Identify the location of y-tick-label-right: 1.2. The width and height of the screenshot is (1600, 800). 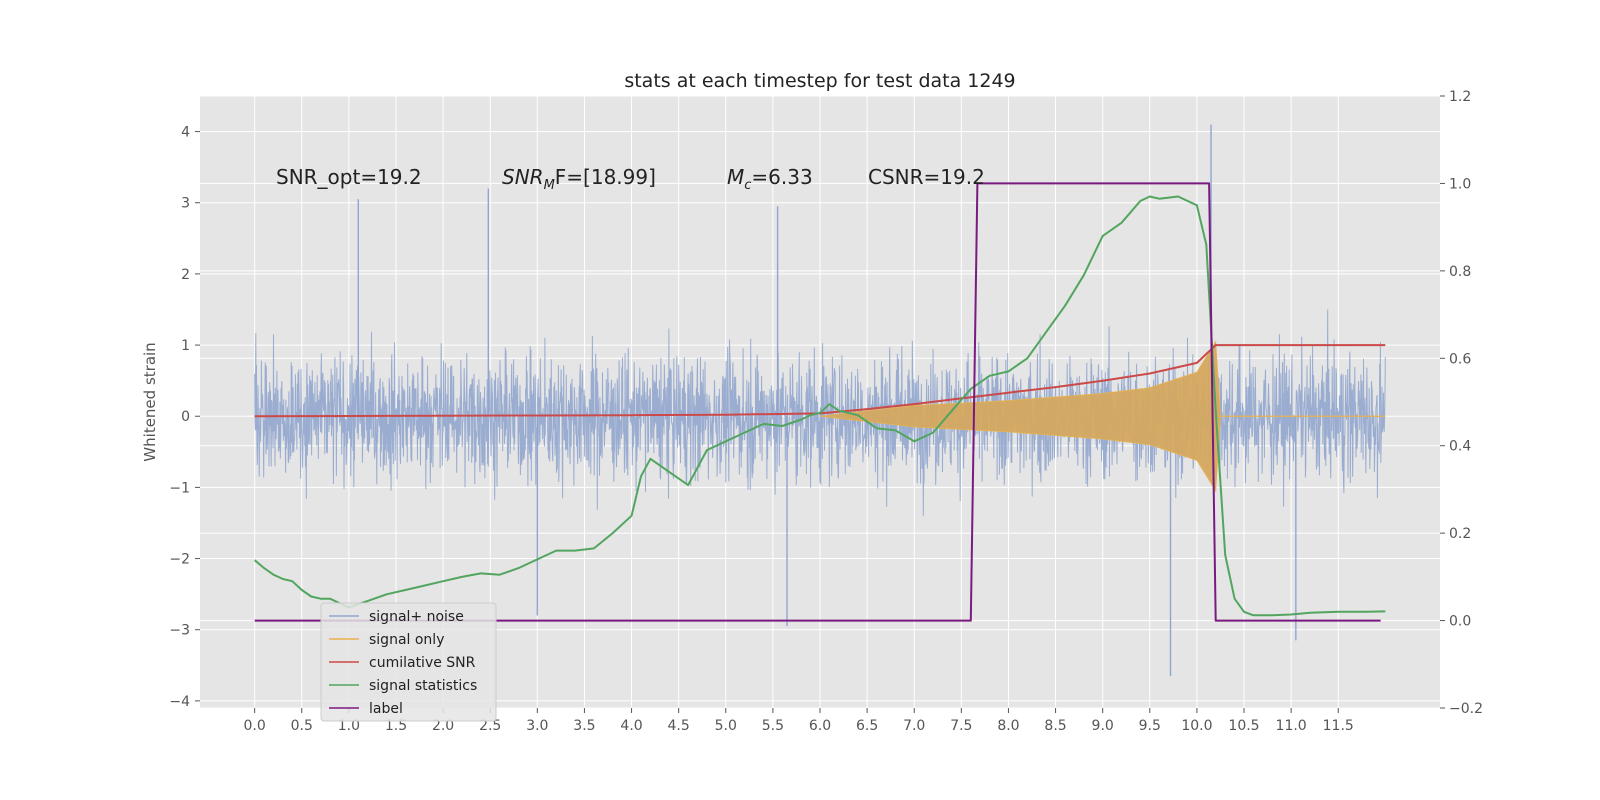
(1460, 97).